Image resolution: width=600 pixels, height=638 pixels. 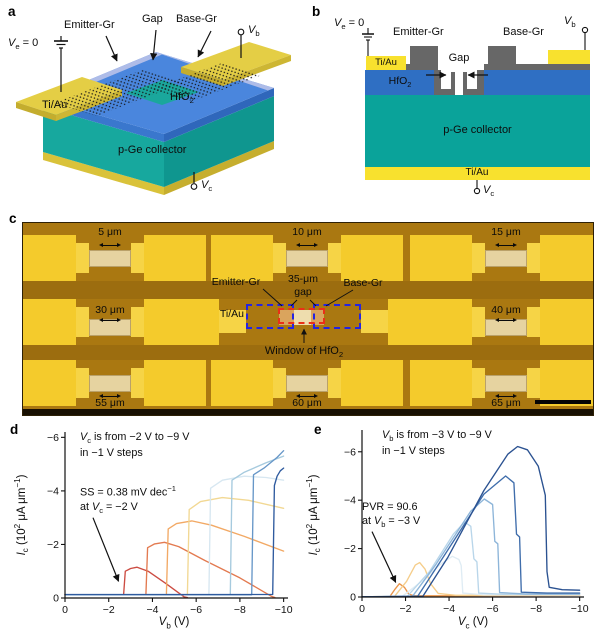 I want to click on gap-right-wall, so click(x=465, y=83).